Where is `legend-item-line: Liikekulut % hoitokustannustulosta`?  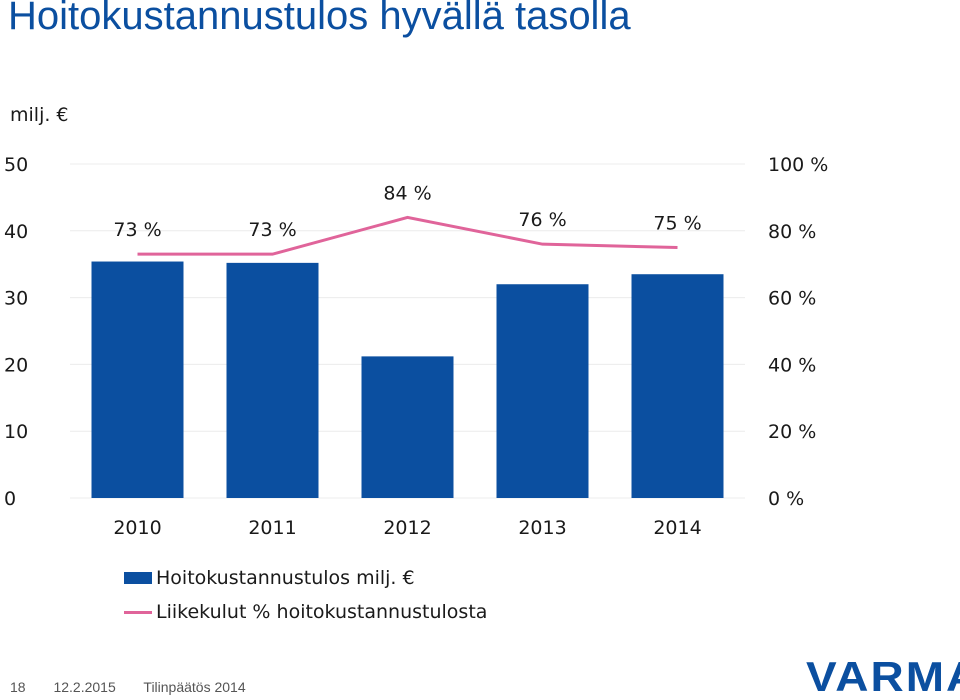 legend-item-line: Liikekulut % hoitokustannustulosta is located at coordinates (305, 612).